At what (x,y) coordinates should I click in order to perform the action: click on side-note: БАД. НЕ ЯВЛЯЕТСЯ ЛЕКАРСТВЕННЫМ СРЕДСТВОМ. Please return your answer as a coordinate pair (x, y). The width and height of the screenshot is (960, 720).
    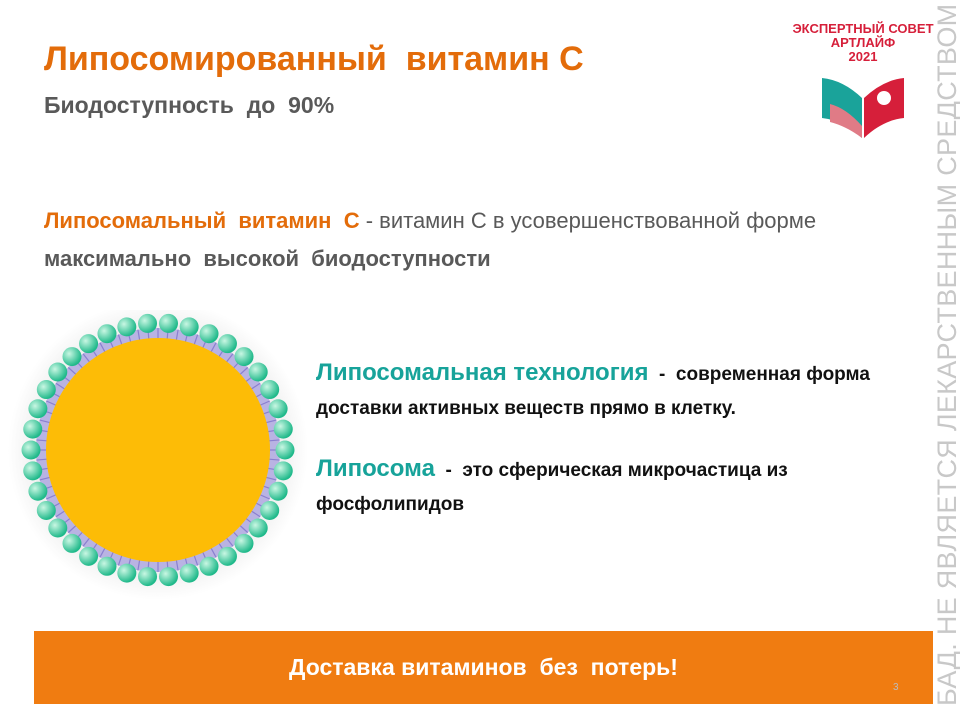
    Looking at the image, I should click on (946, 354).